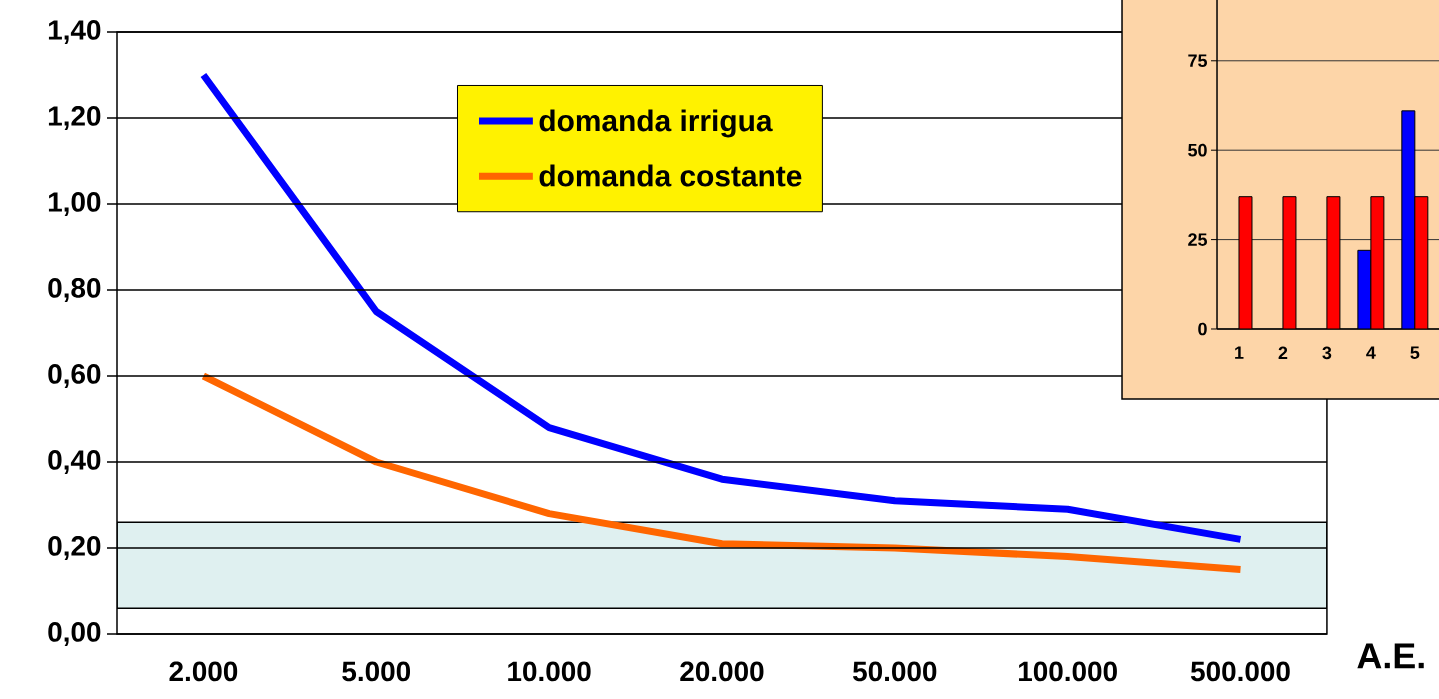  Describe the element at coordinates (74, 634) in the screenshot. I see `y-tick-label: 0,00` at that location.